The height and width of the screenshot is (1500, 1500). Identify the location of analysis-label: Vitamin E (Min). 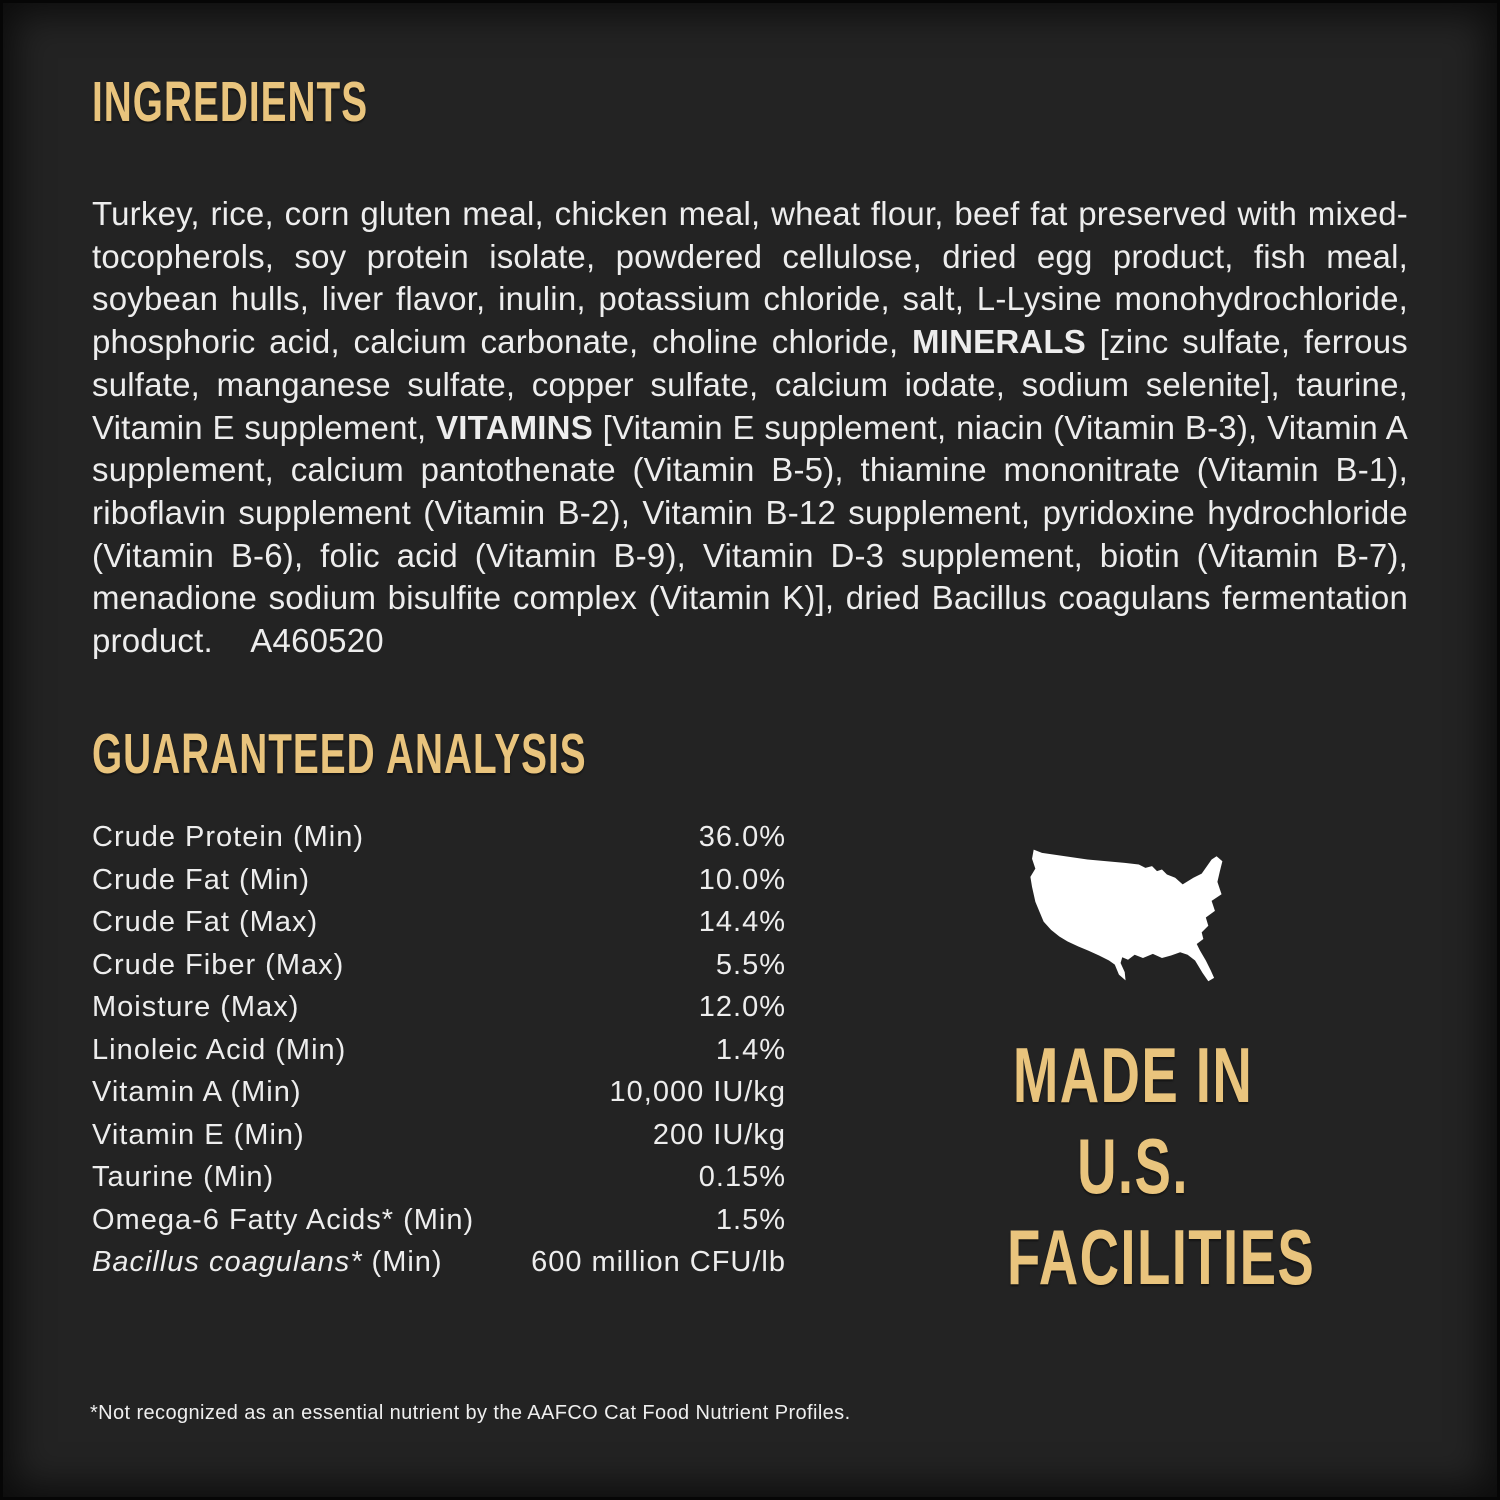
(198, 1135).